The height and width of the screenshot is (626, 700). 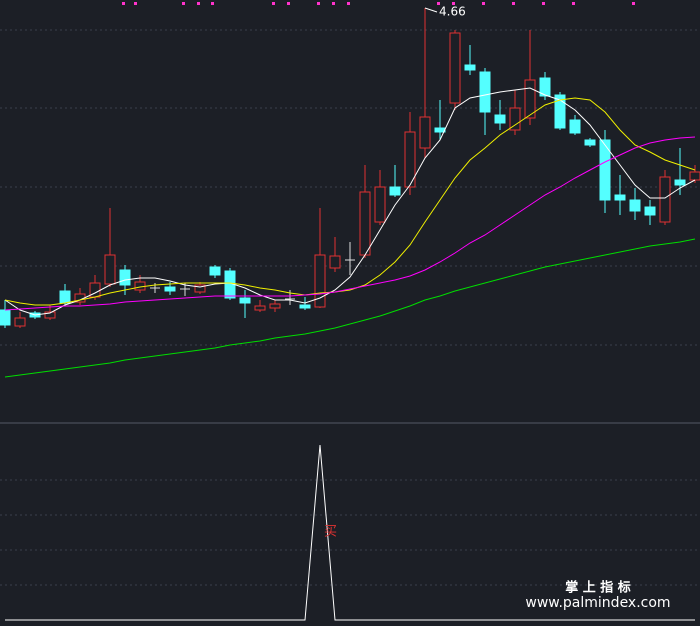 What do you see at coordinates (330, 532) in the screenshot?
I see `signal-label: 买` at bounding box center [330, 532].